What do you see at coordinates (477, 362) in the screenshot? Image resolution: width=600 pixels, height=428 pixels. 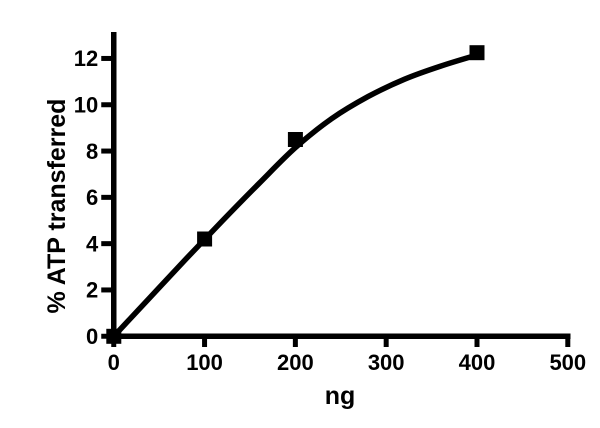 I see `x-tick-label: 400` at bounding box center [477, 362].